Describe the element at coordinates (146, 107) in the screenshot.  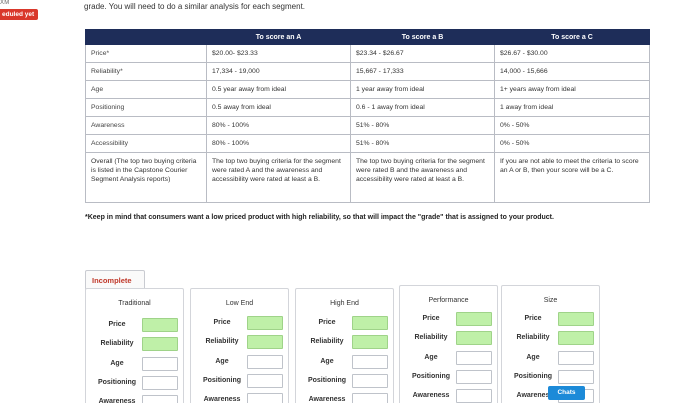
I see `row-label: Positioning` at that location.